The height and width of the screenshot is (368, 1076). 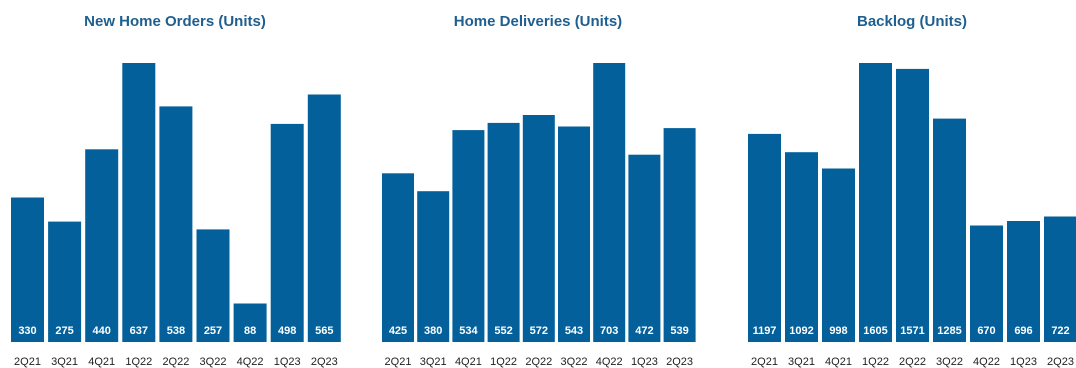 I want to click on data-label: 637, so click(x=139, y=331).